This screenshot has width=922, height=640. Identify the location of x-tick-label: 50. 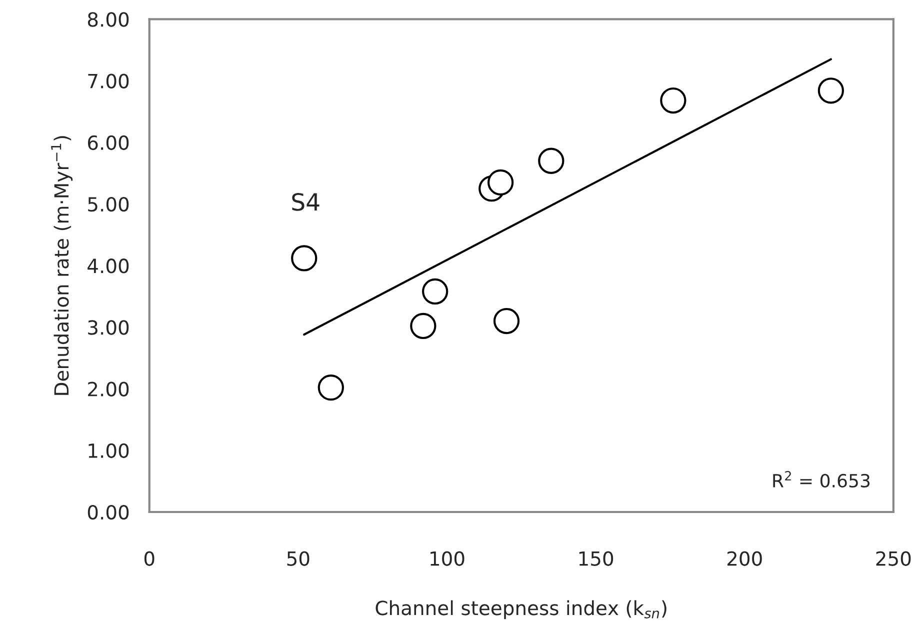
(298, 558).